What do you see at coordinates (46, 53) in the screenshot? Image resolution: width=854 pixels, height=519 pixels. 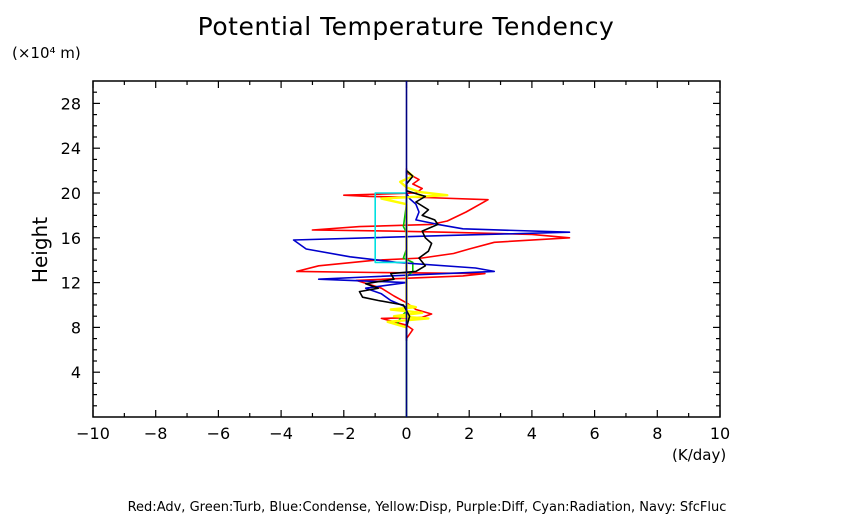 I see `y-axis-unit: (×10⁴ m)` at bounding box center [46, 53].